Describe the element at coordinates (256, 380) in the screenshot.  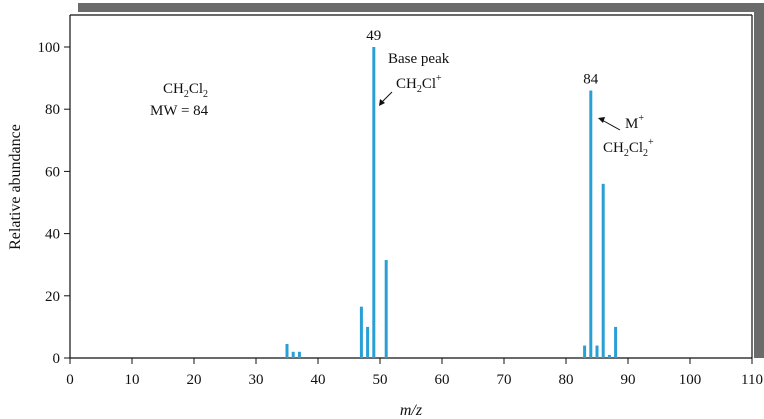
I see `x-tick-label: 30` at that location.